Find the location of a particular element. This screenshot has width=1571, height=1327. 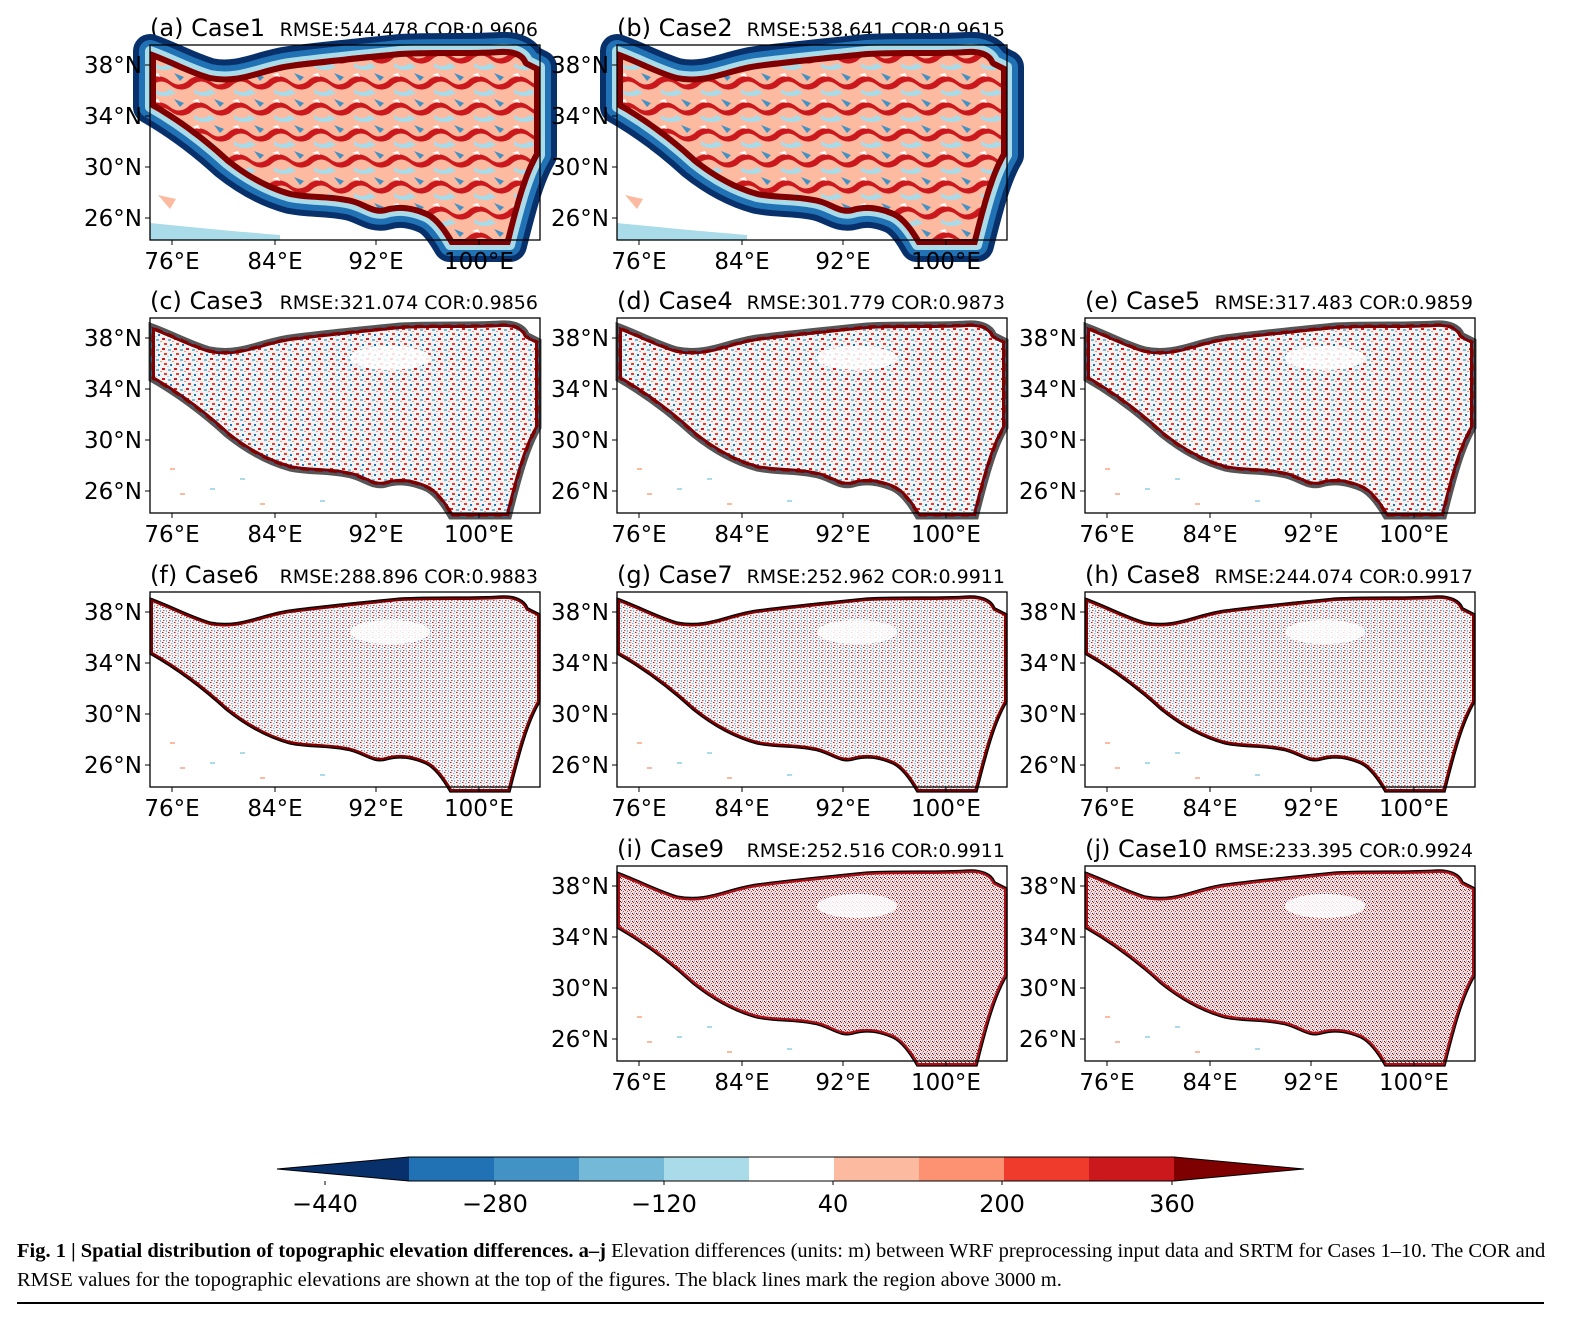

panel-stats: RMSE:301.779 COR:0.9873 is located at coordinates (876, 303).